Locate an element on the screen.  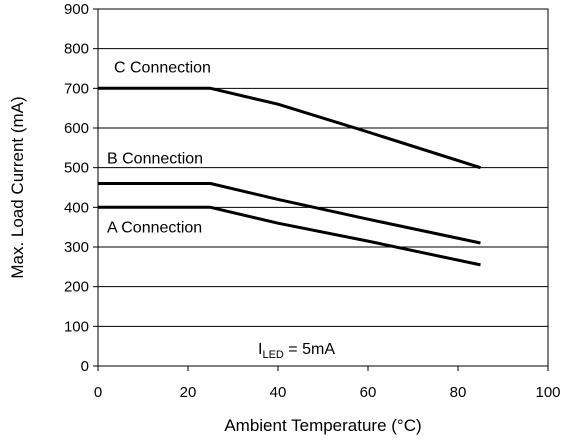
y-tick-label-200: 200 is located at coordinates (76, 287).